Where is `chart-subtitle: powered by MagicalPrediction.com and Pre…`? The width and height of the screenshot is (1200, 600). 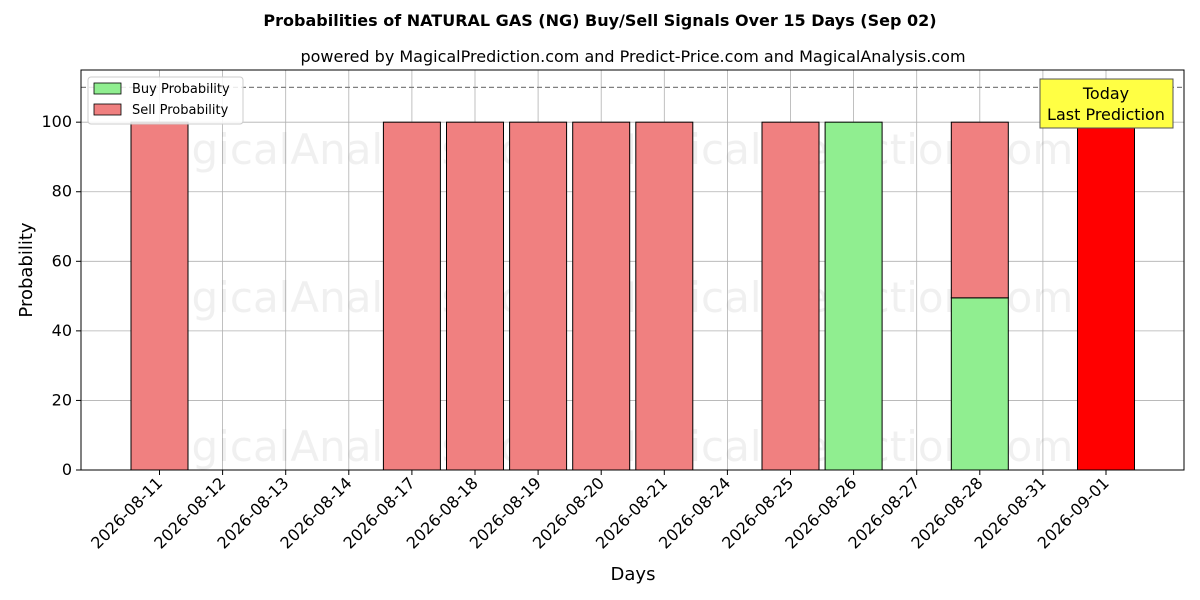
chart-subtitle: powered by MagicalPrediction.com and Pre… is located at coordinates (632, 56).